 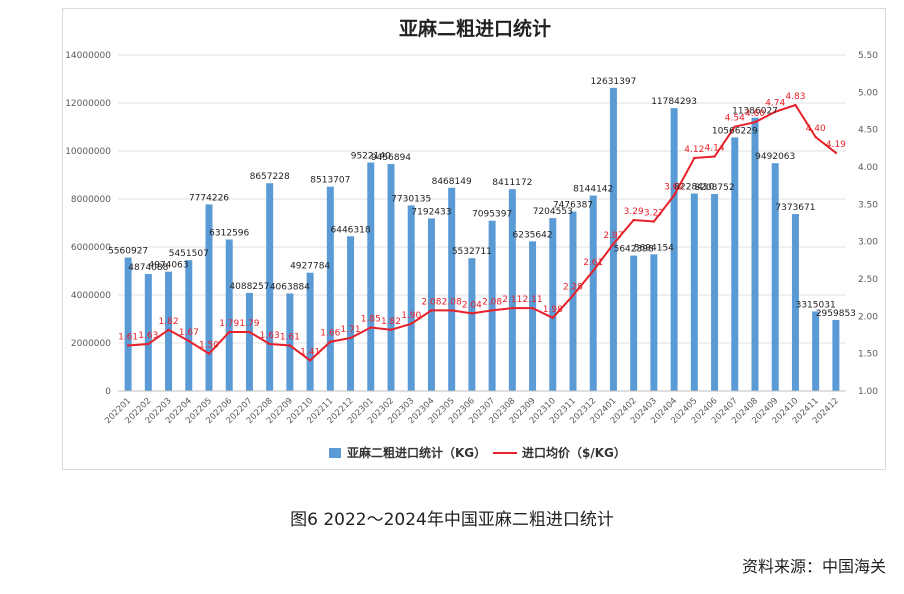 What do you see at coordinates (88, 104) in the screenshot?
I see `left-tick-label: 12000000` at bounding box center [88, 104].